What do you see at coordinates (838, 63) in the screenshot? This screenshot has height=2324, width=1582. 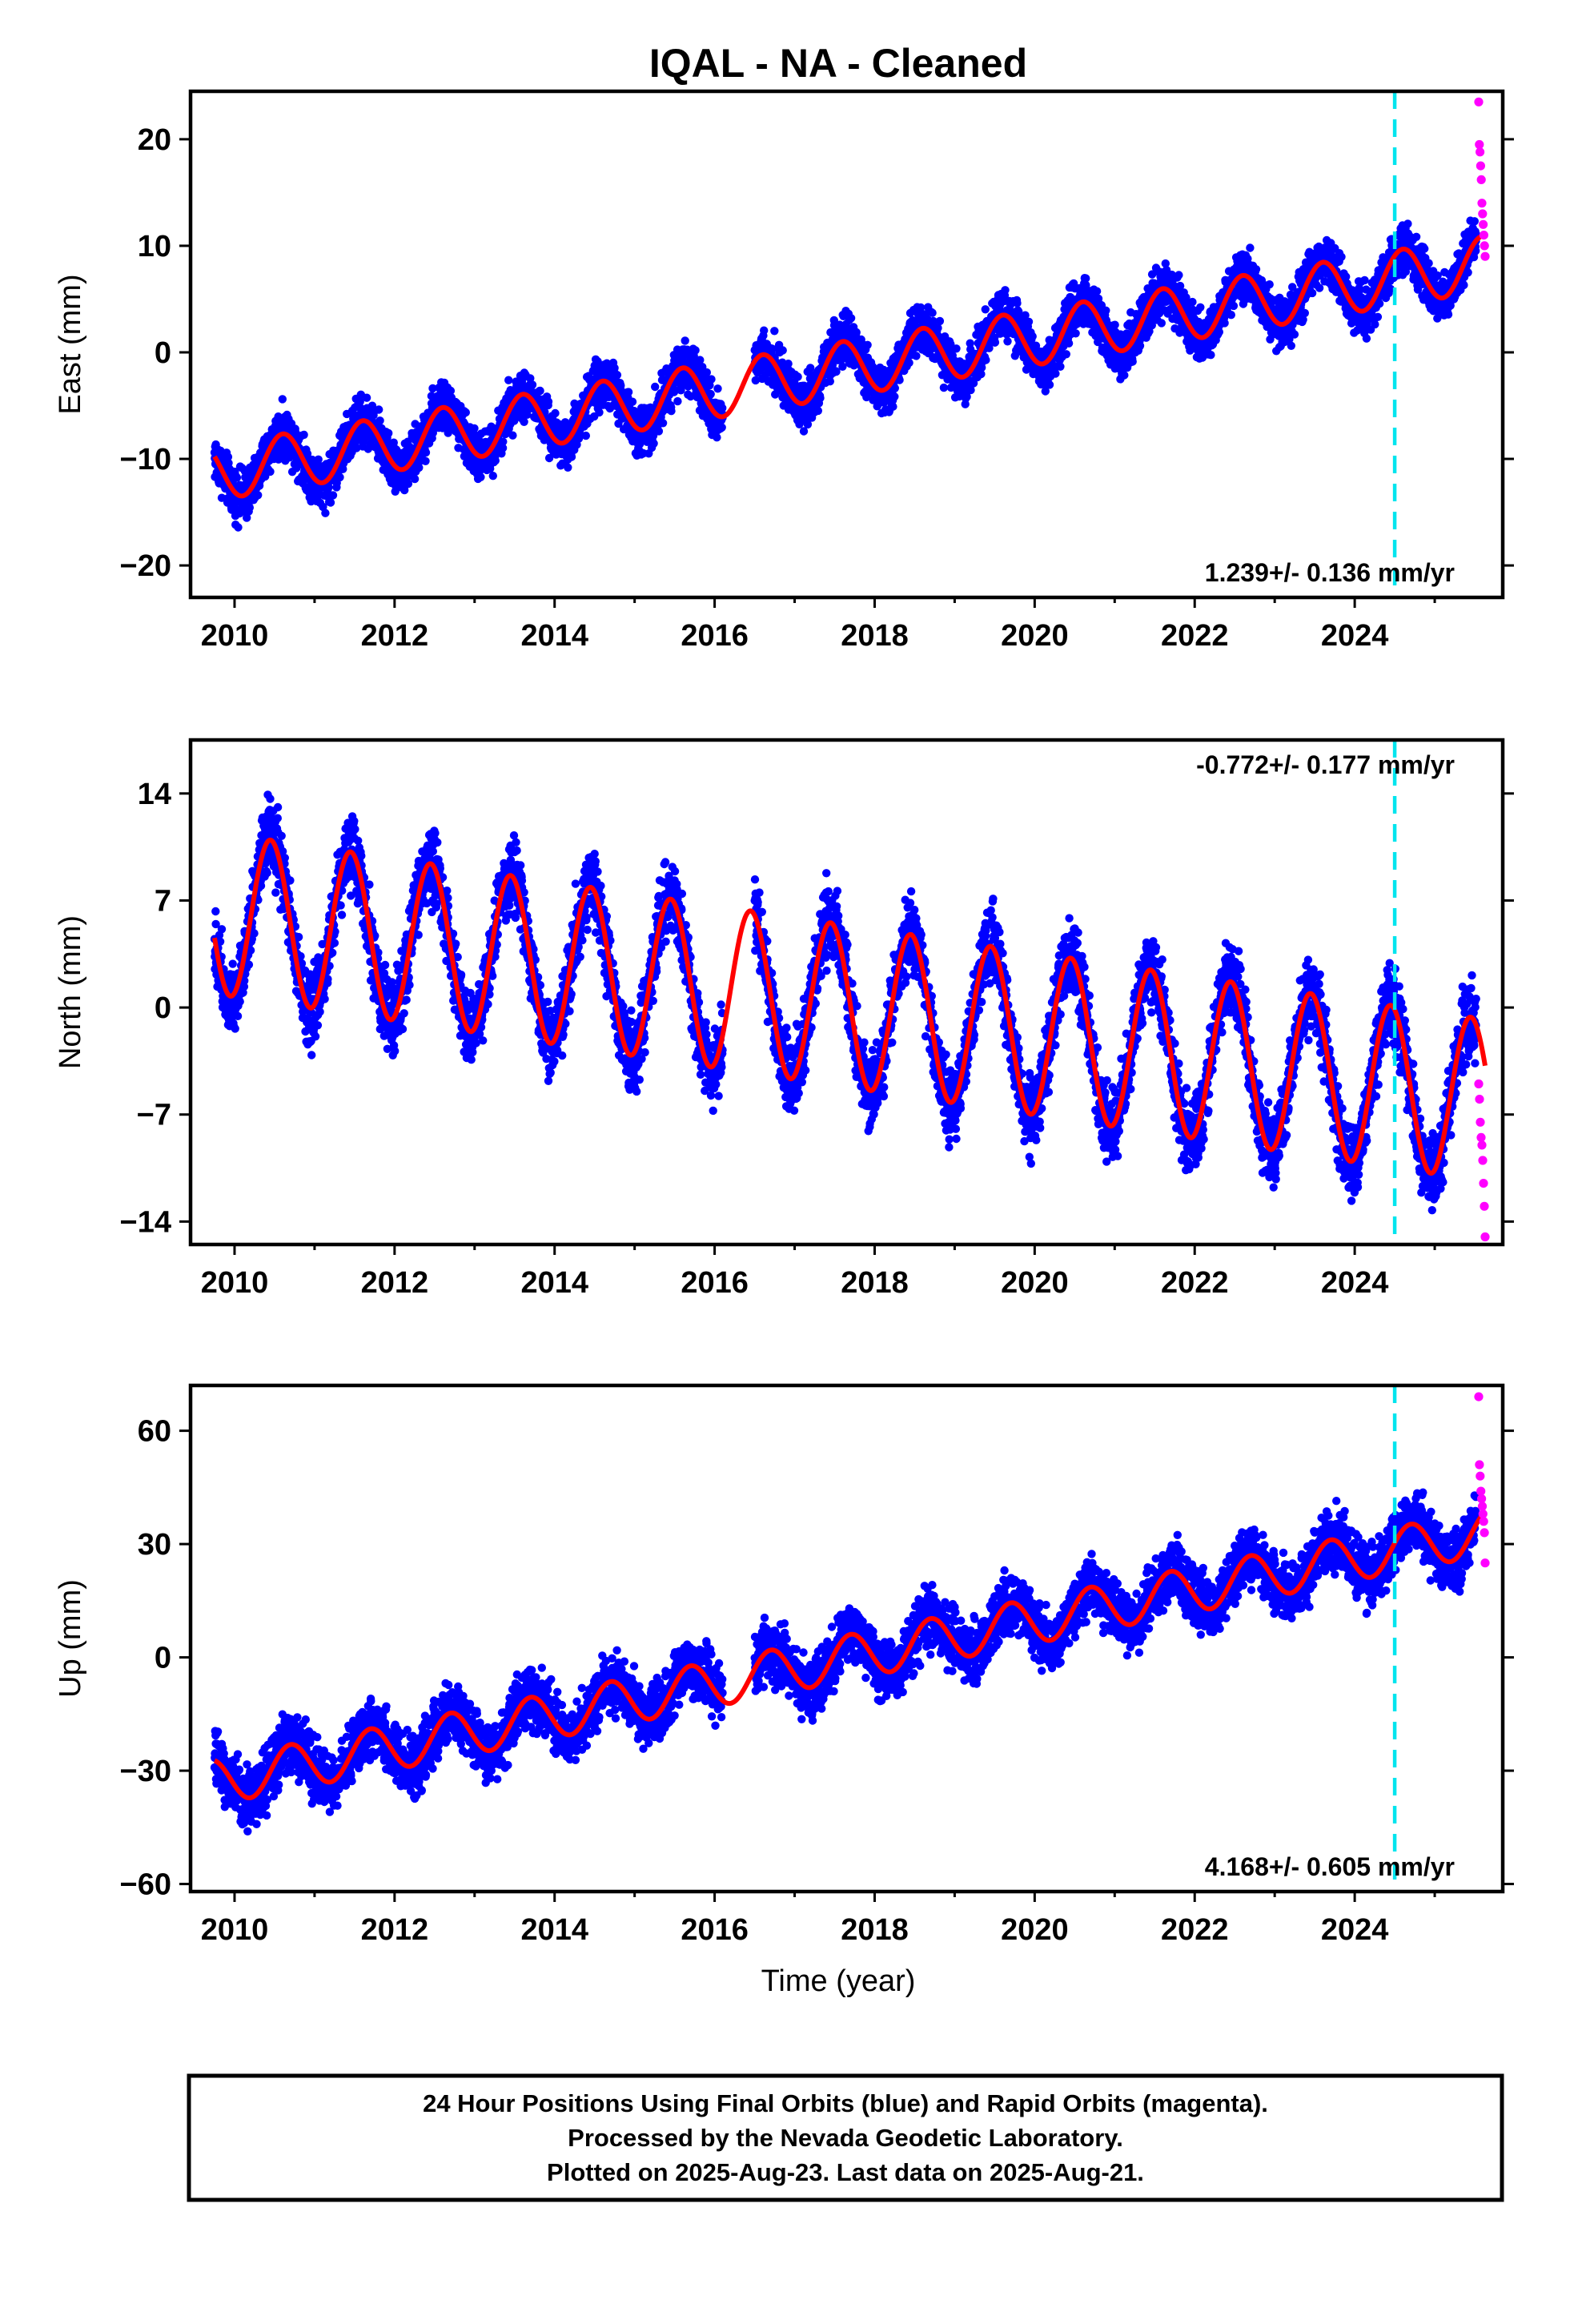 I see `figure-title: IQAL - NA - Cleaned` at bounding box center [838, 63].